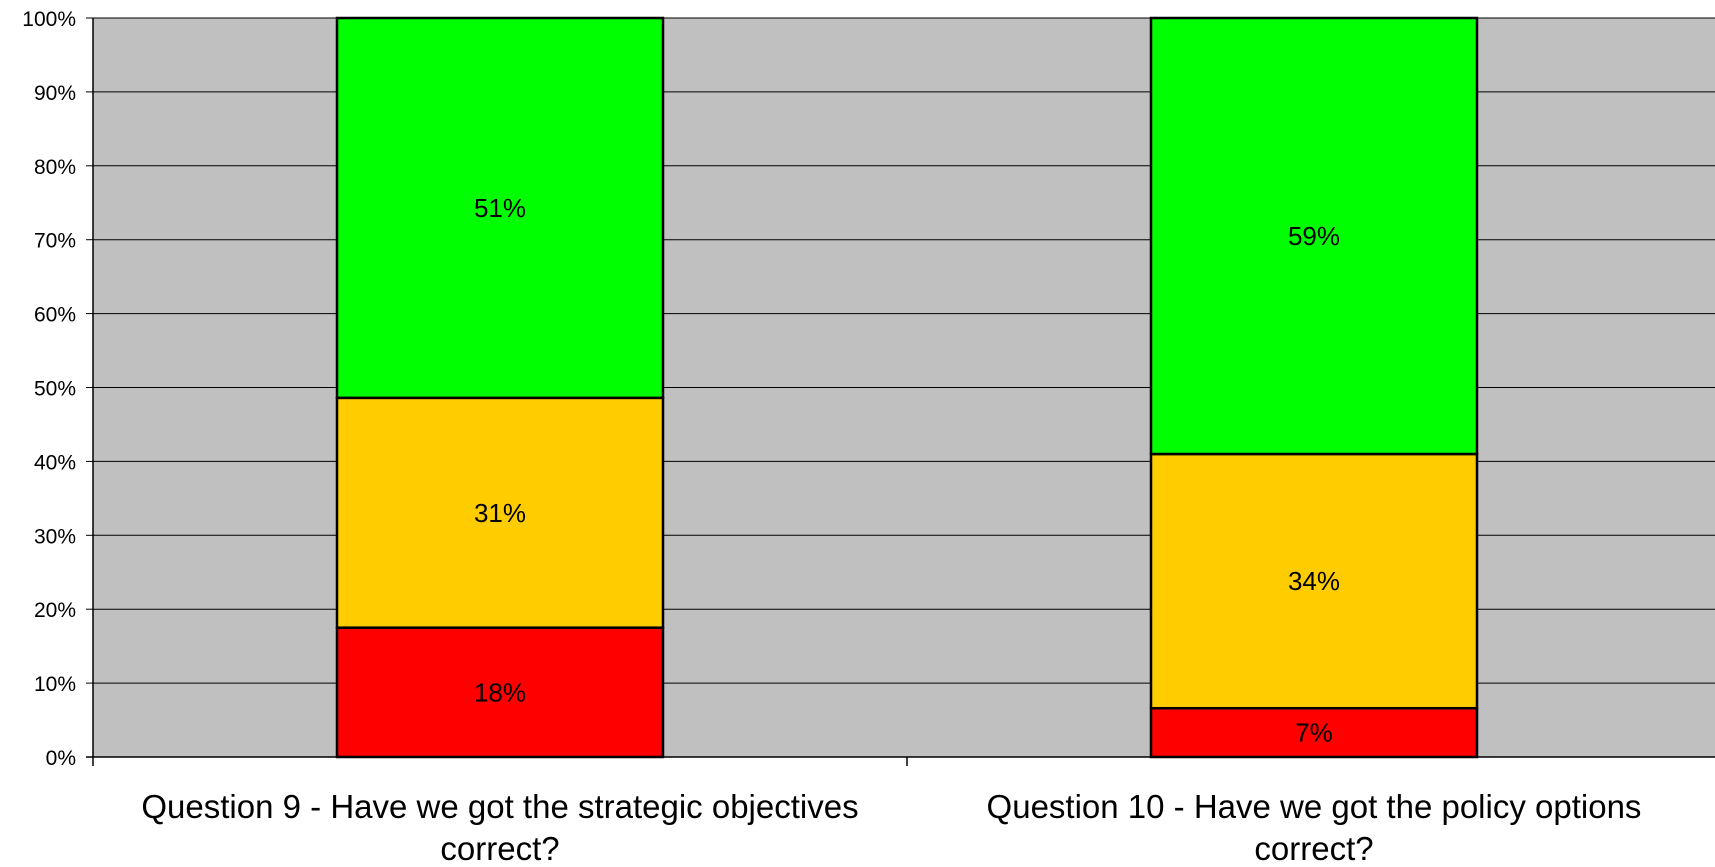 The height and width of the screenshot is (867, 1715). I want to click on y-tick-label: 60%, so click(55, 315).